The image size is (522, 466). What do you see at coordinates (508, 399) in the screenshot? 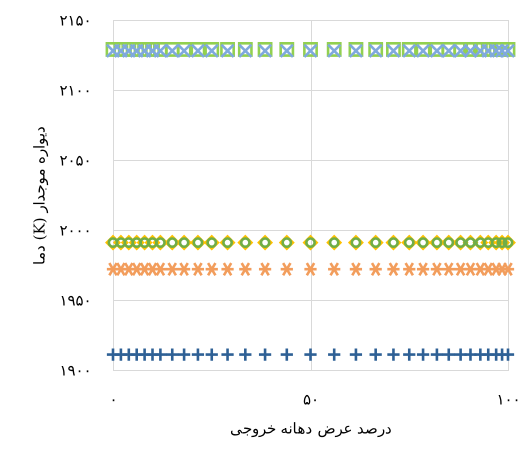
I see `x-tick-label: ۱۰۰` at bounding box center [508, 399].